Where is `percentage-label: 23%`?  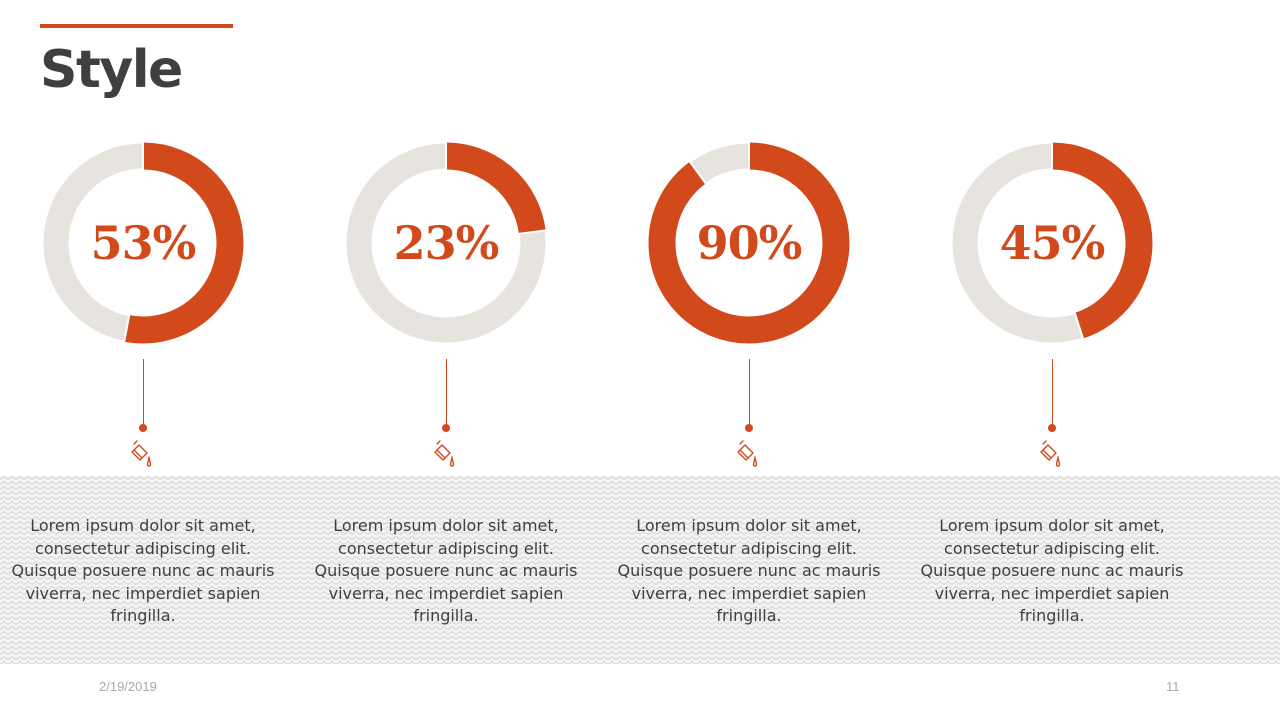 percentage-label: 23% is located at coordinates (446, 243).